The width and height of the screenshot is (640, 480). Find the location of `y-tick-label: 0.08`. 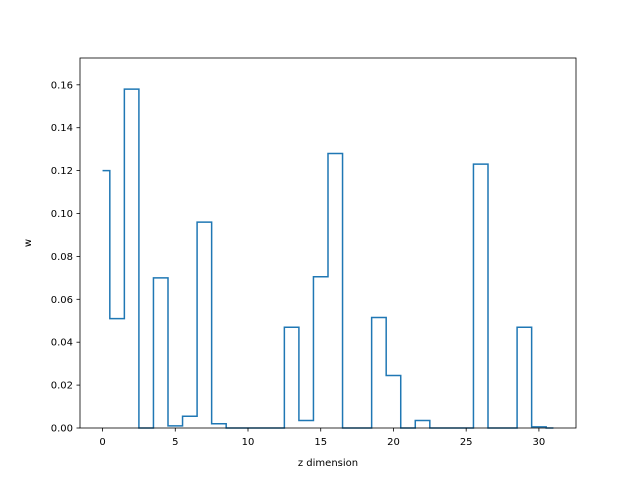

y-tick-label: 0.08 is located at coordinates (62, 257).